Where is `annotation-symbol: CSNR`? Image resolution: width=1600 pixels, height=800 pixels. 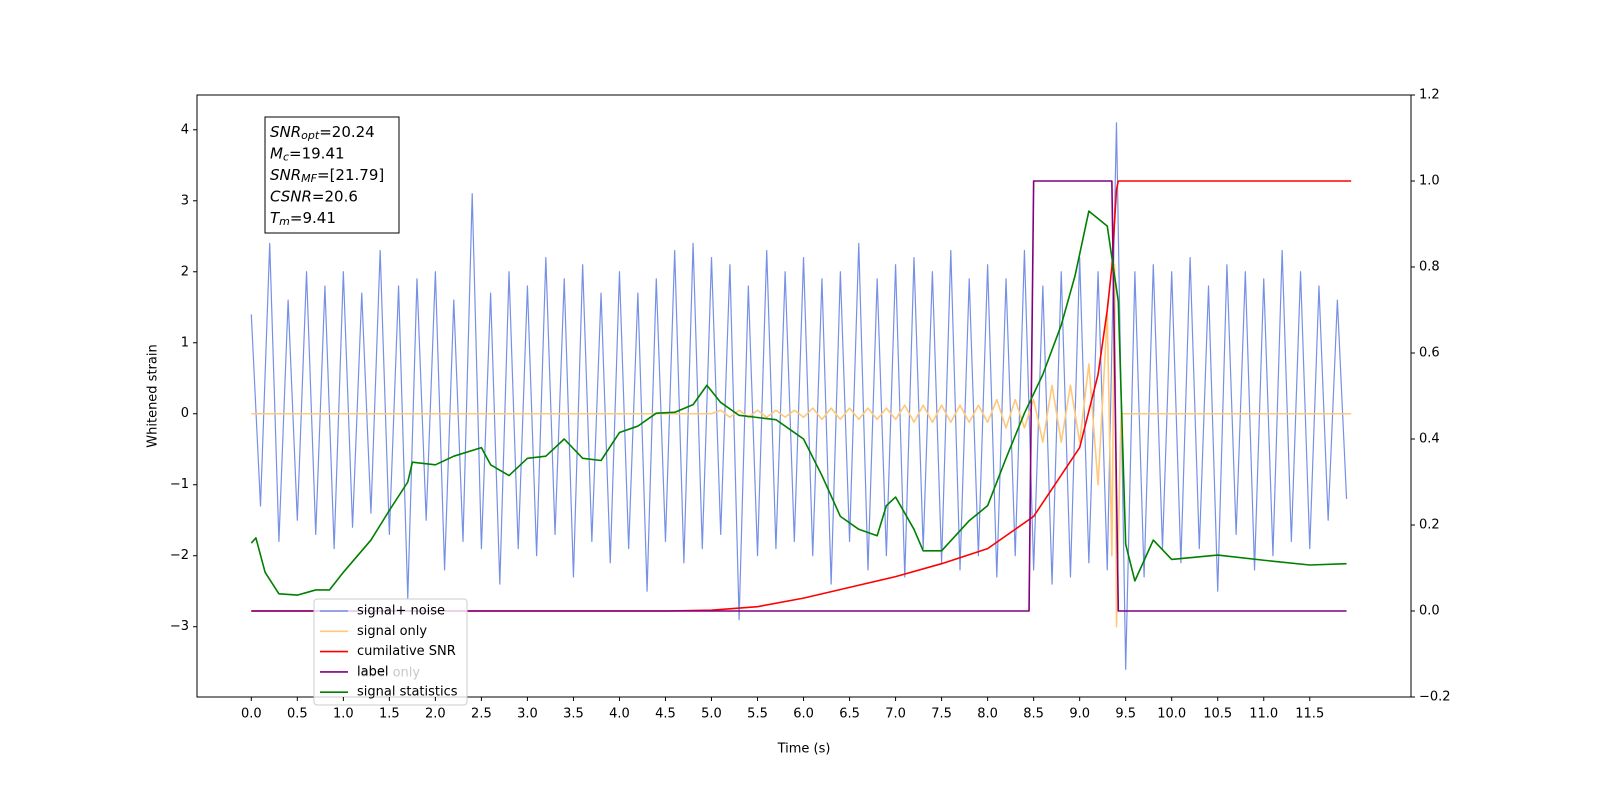
annotation-symbol: CSNR is located at coordinates (291, 196).